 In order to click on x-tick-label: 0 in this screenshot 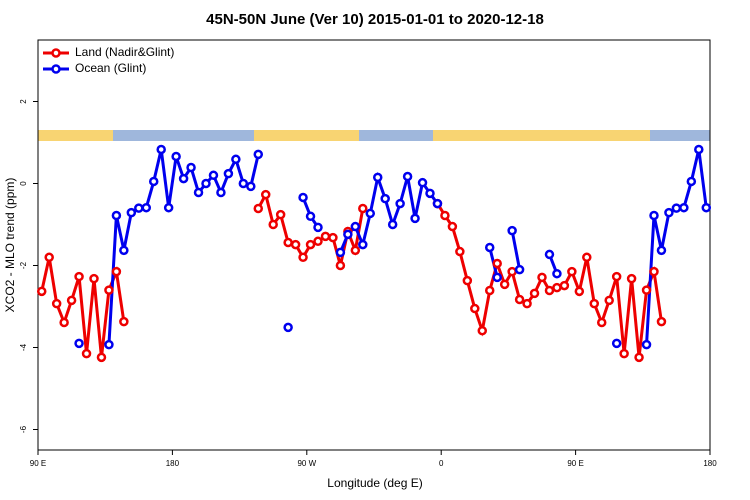, I will do `click(441, 463)`.